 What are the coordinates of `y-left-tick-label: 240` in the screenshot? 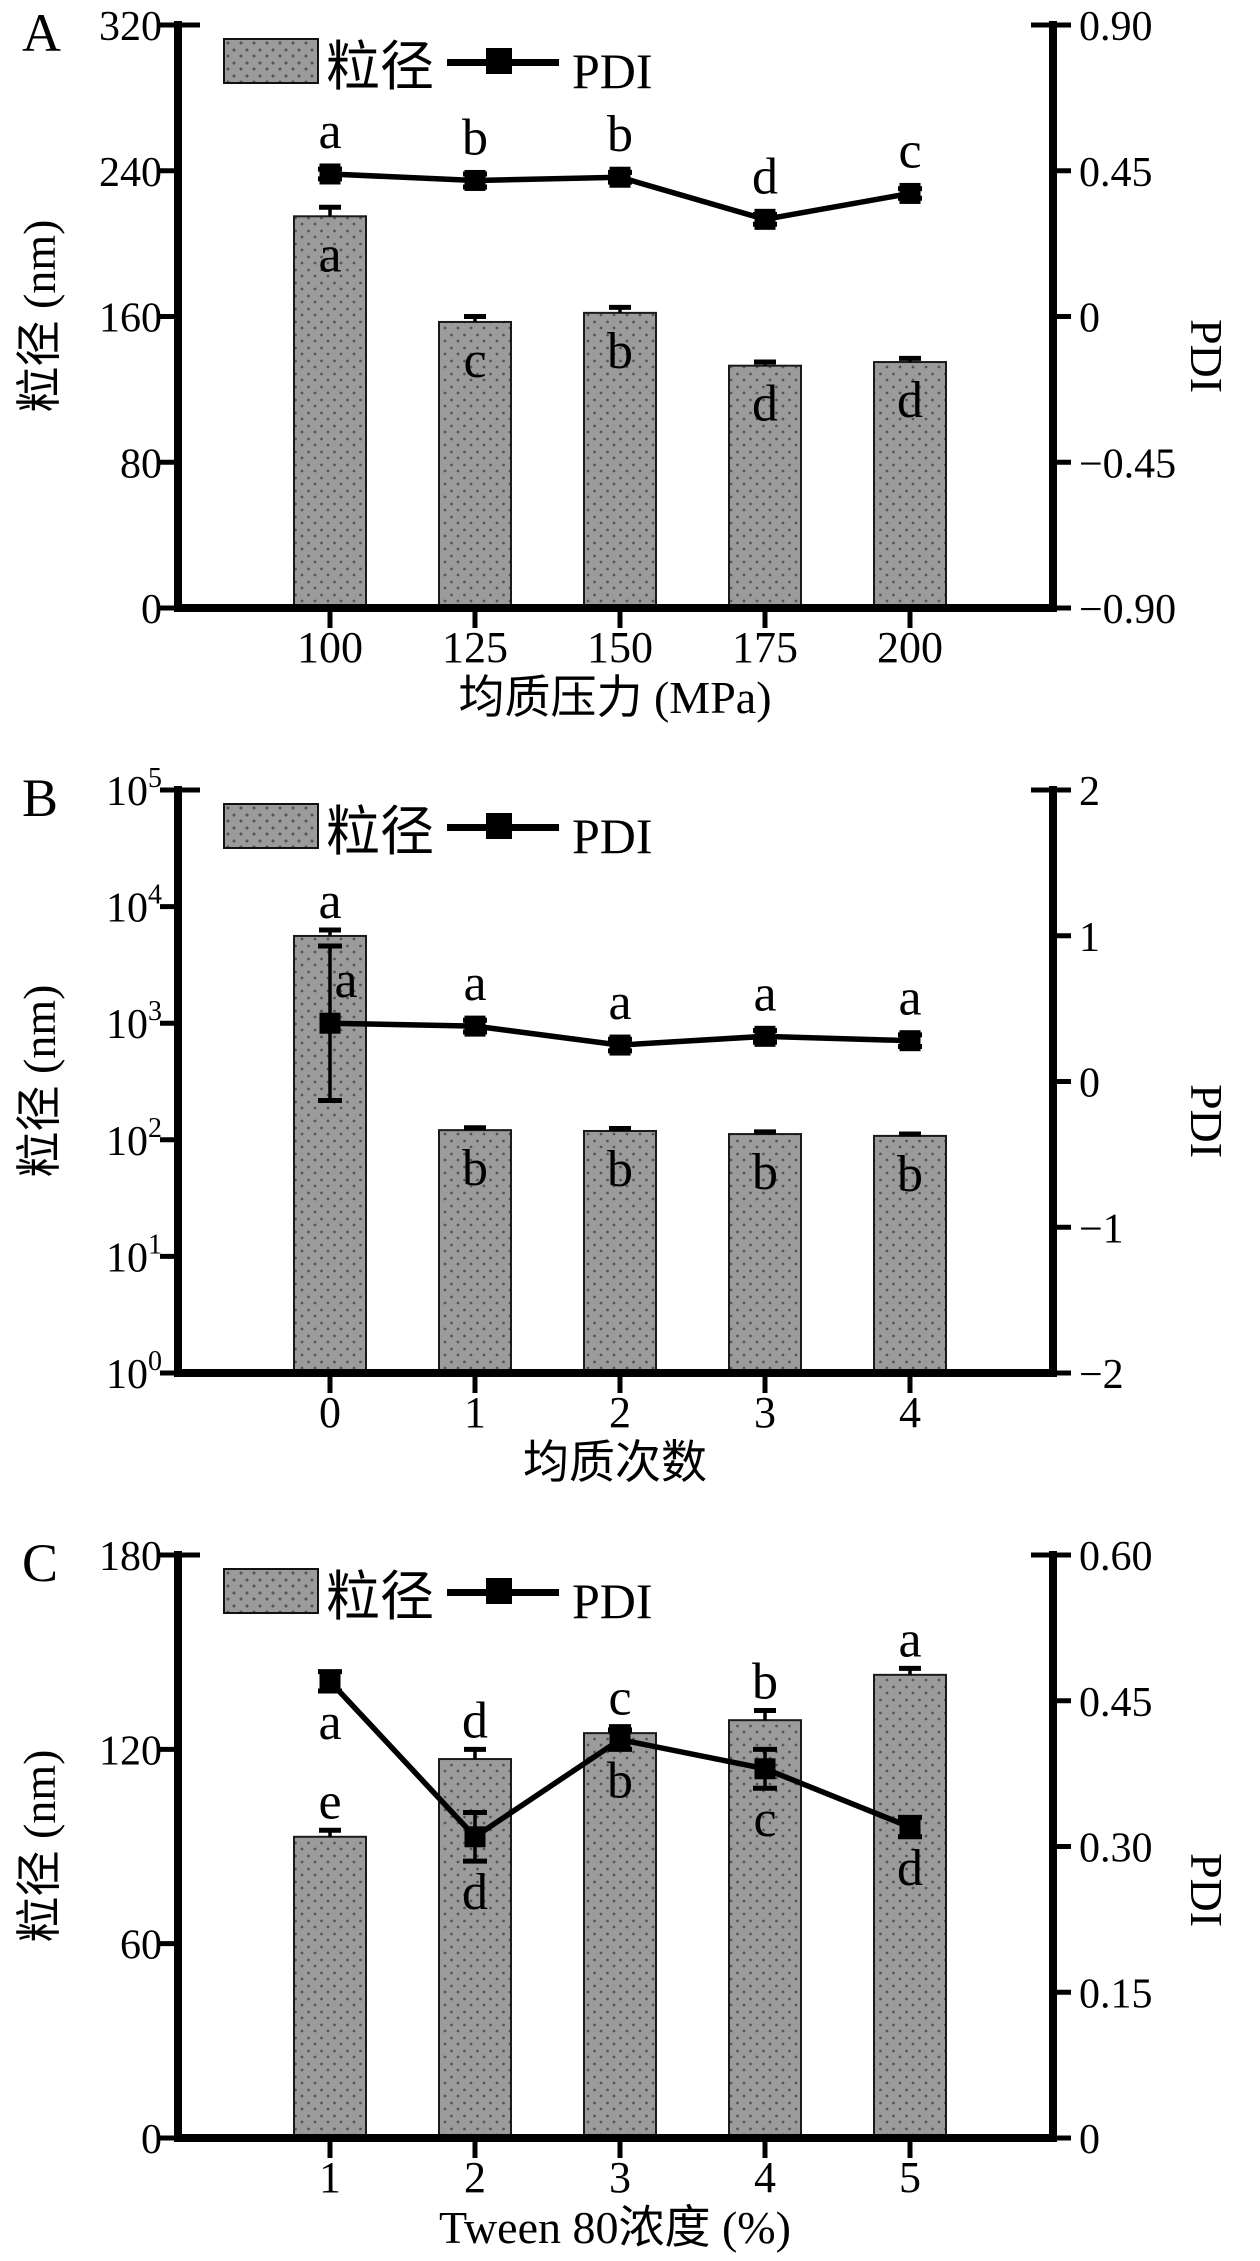 It's located at (130, 173).